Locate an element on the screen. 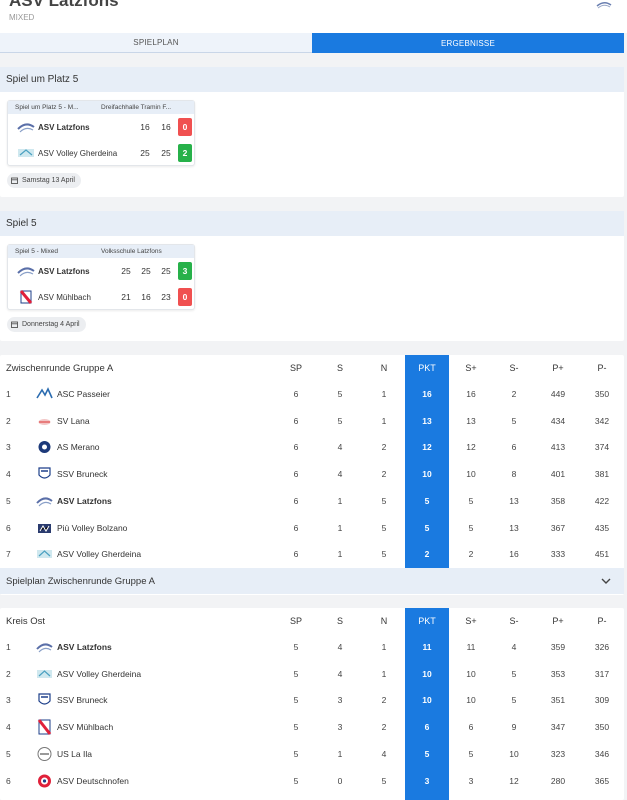 The image size is (627, 800). stat-cell: 3 is located at coordinates (340, 727).